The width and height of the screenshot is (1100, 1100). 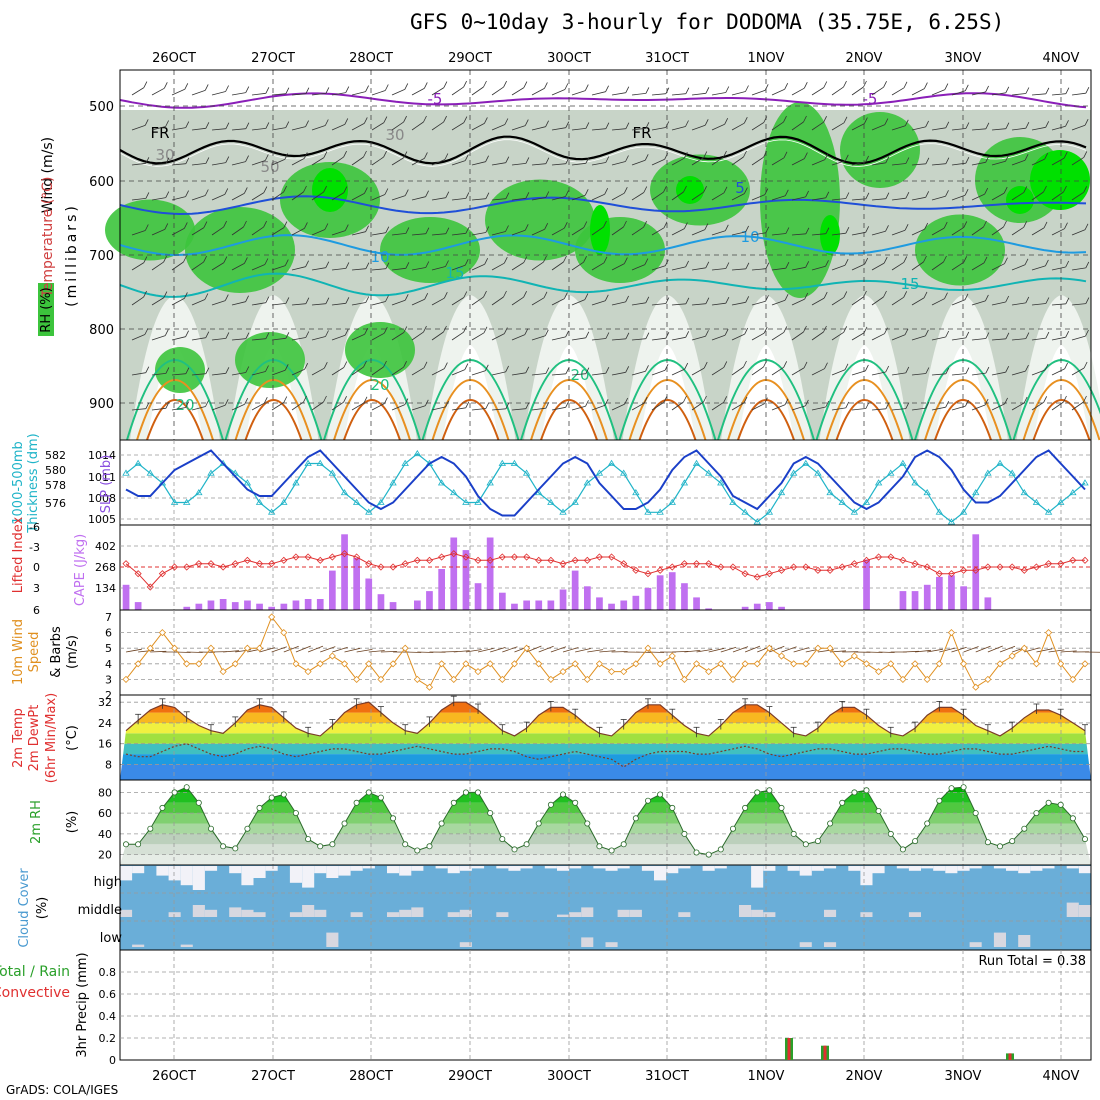 What do you see at coordinates (963, 1076) in the screenshot?
I see `bottom-date-label: 3NOV` at bounding box center [963, 1076].